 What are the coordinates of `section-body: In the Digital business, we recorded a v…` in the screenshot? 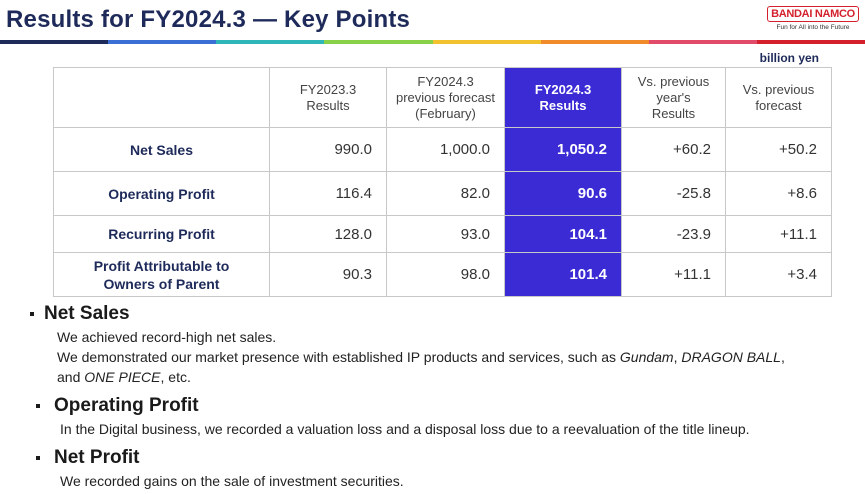 It's located at (405, 429).